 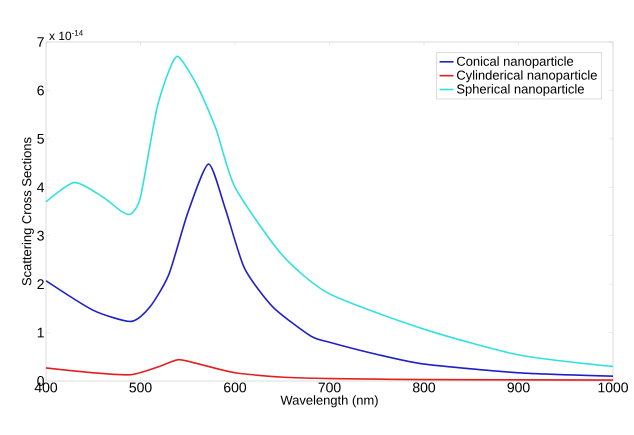 I want to click on legend-label: Cylinderical nanoparticle, so click(x=527, y=76).